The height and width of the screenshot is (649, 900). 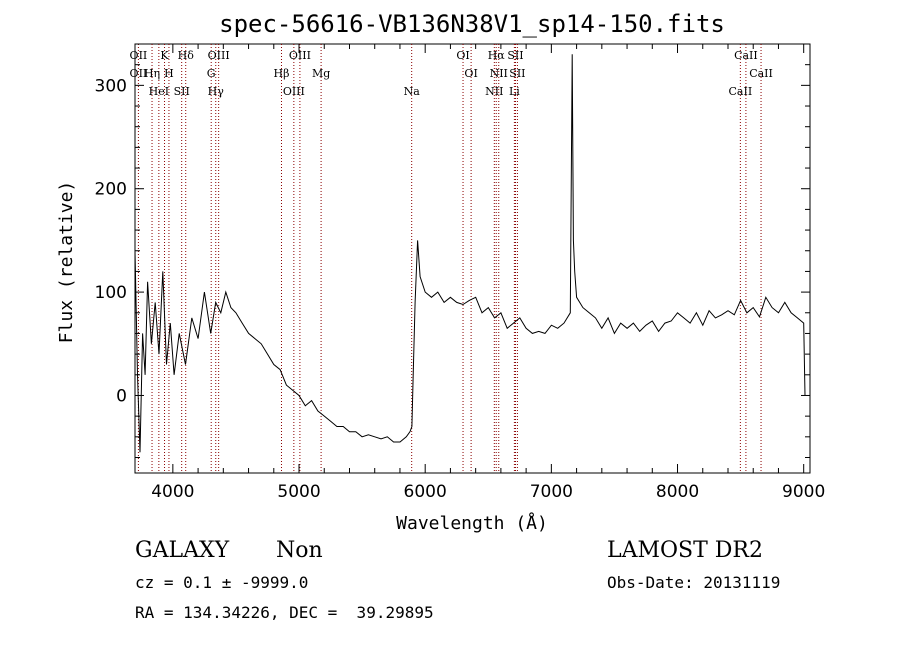 What do you see at coordinates (159, 91) in the screenshot?
I see `line-marker-label: HeI` at bounding box center [159, 91].